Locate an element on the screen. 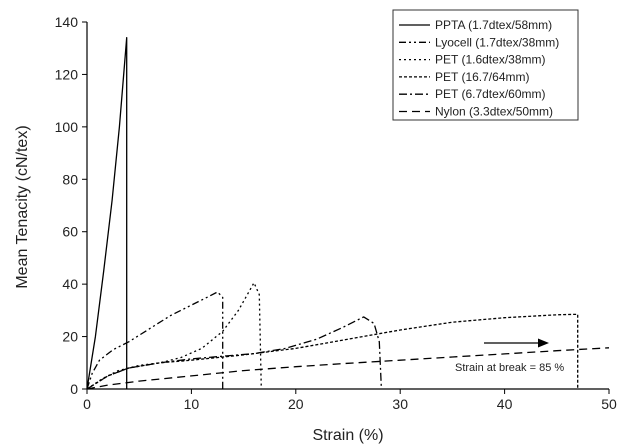 The width and height of the screenshot is (618, 446). legend-label: Nylon (3.3dtex/50mm) is located at coordinates (494, 112).